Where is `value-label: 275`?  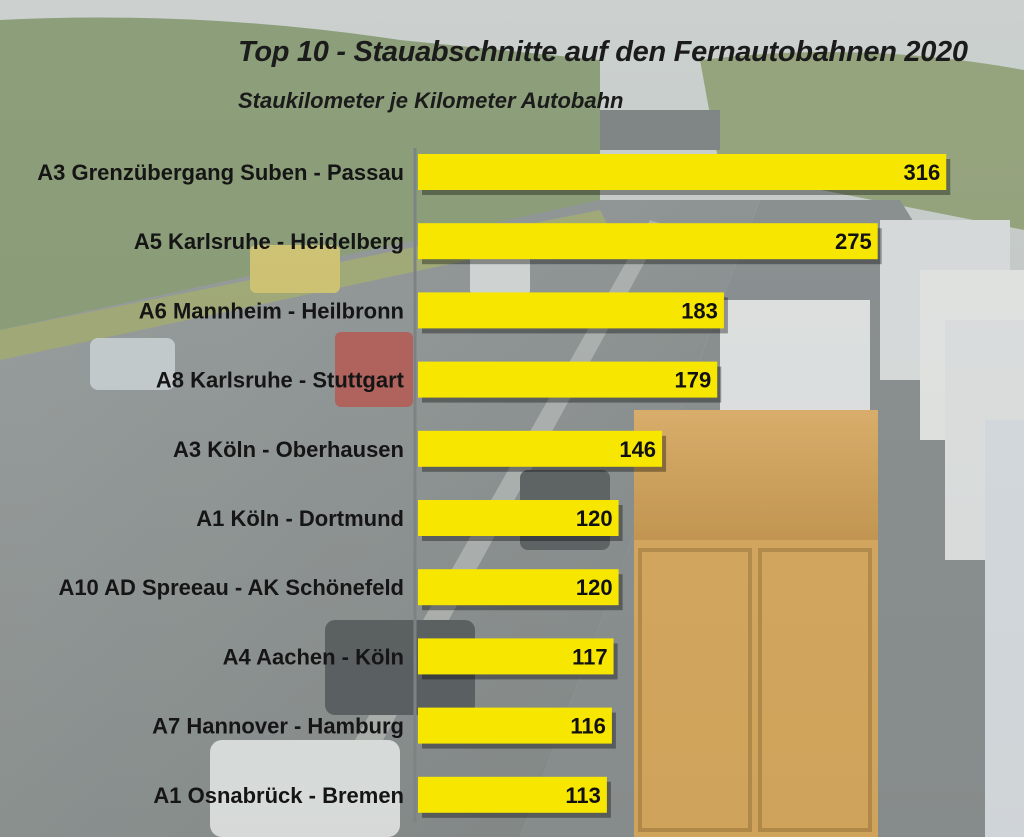 value-label: 275 is located at coordinates (853, 241).